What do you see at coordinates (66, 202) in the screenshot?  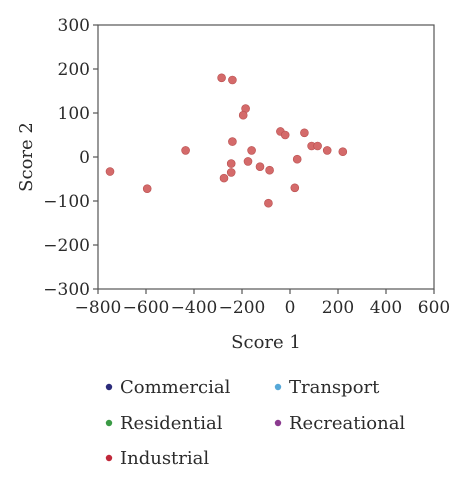 I see `y-tick-label: −100` at bounding box center [66, 202].